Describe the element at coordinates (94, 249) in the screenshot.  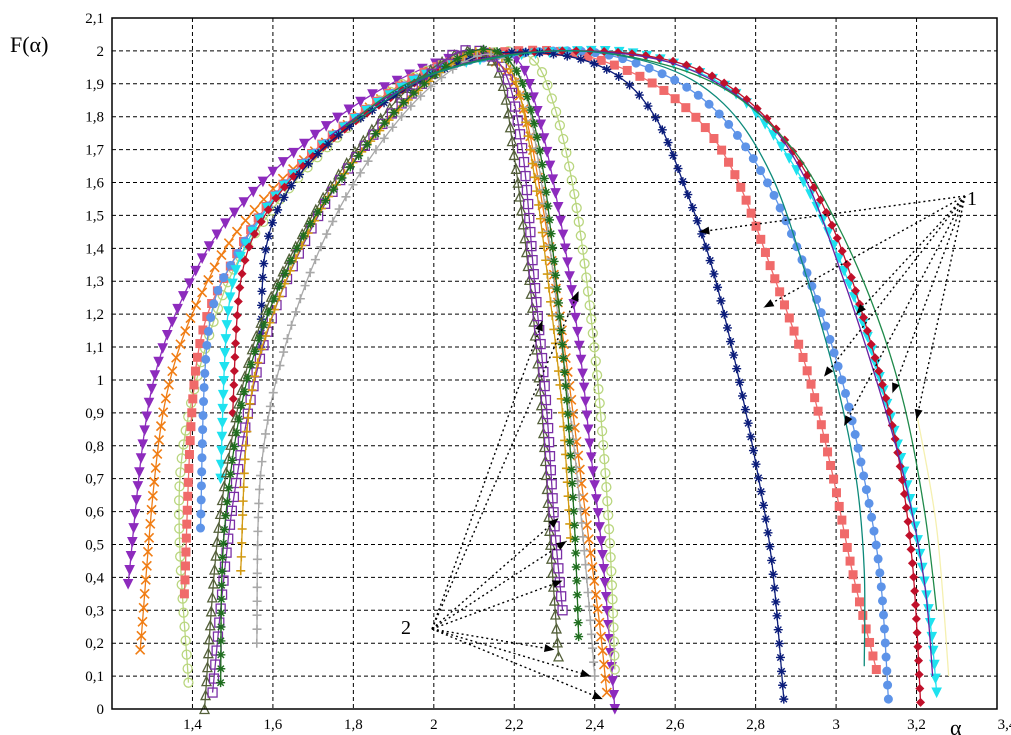
I see `y-tick-label: 1,4` at that location.